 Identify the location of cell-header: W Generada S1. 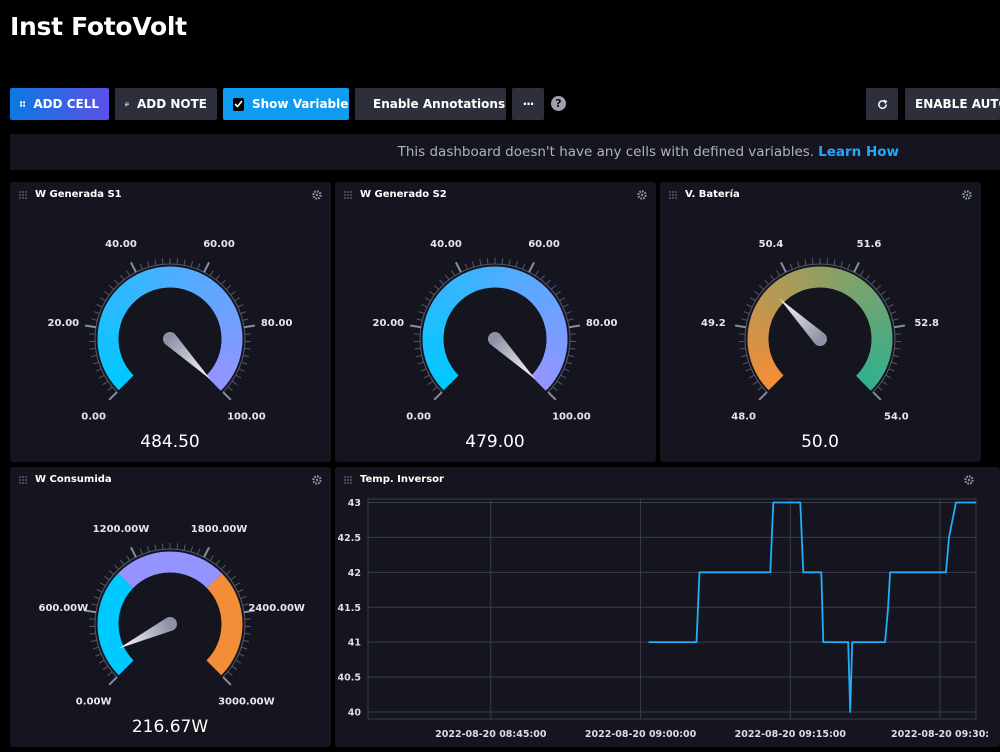
(170, 195).